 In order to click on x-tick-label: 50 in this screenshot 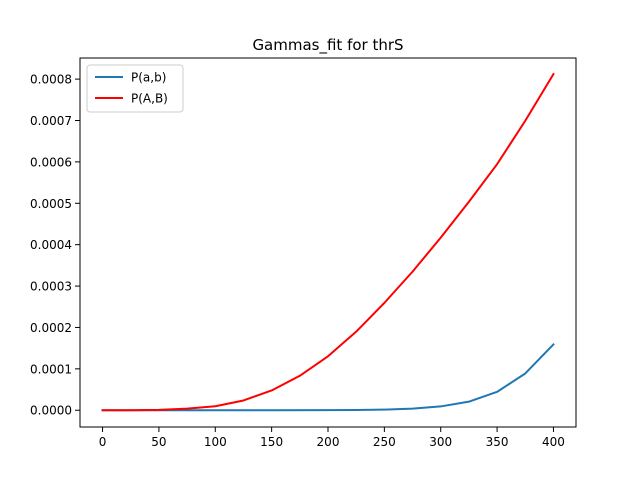, I will do `click(158, 442)`.